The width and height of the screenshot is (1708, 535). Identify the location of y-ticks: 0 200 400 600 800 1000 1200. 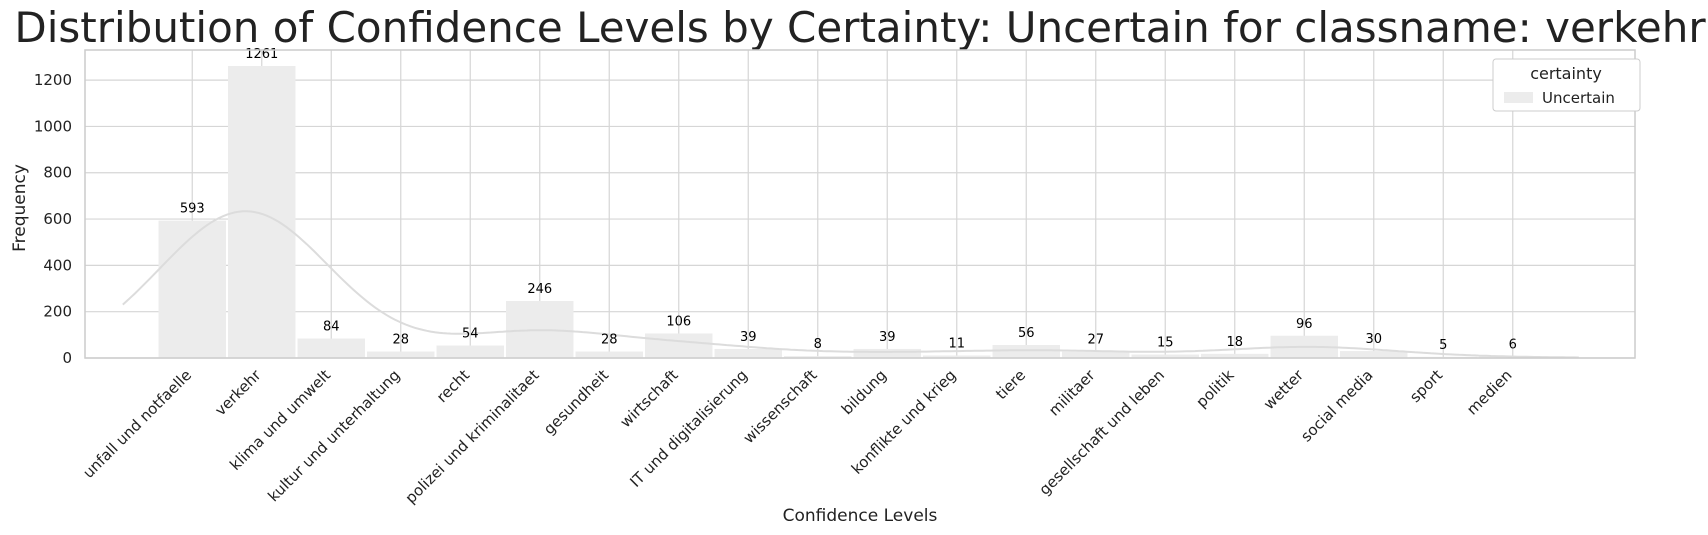
(53, 219).